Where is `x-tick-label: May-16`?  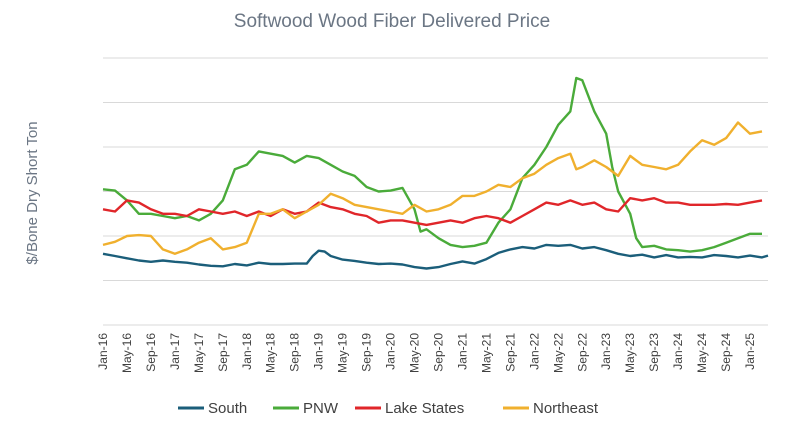
x-tick-label: May-16 is located at coordinates (127, 353).